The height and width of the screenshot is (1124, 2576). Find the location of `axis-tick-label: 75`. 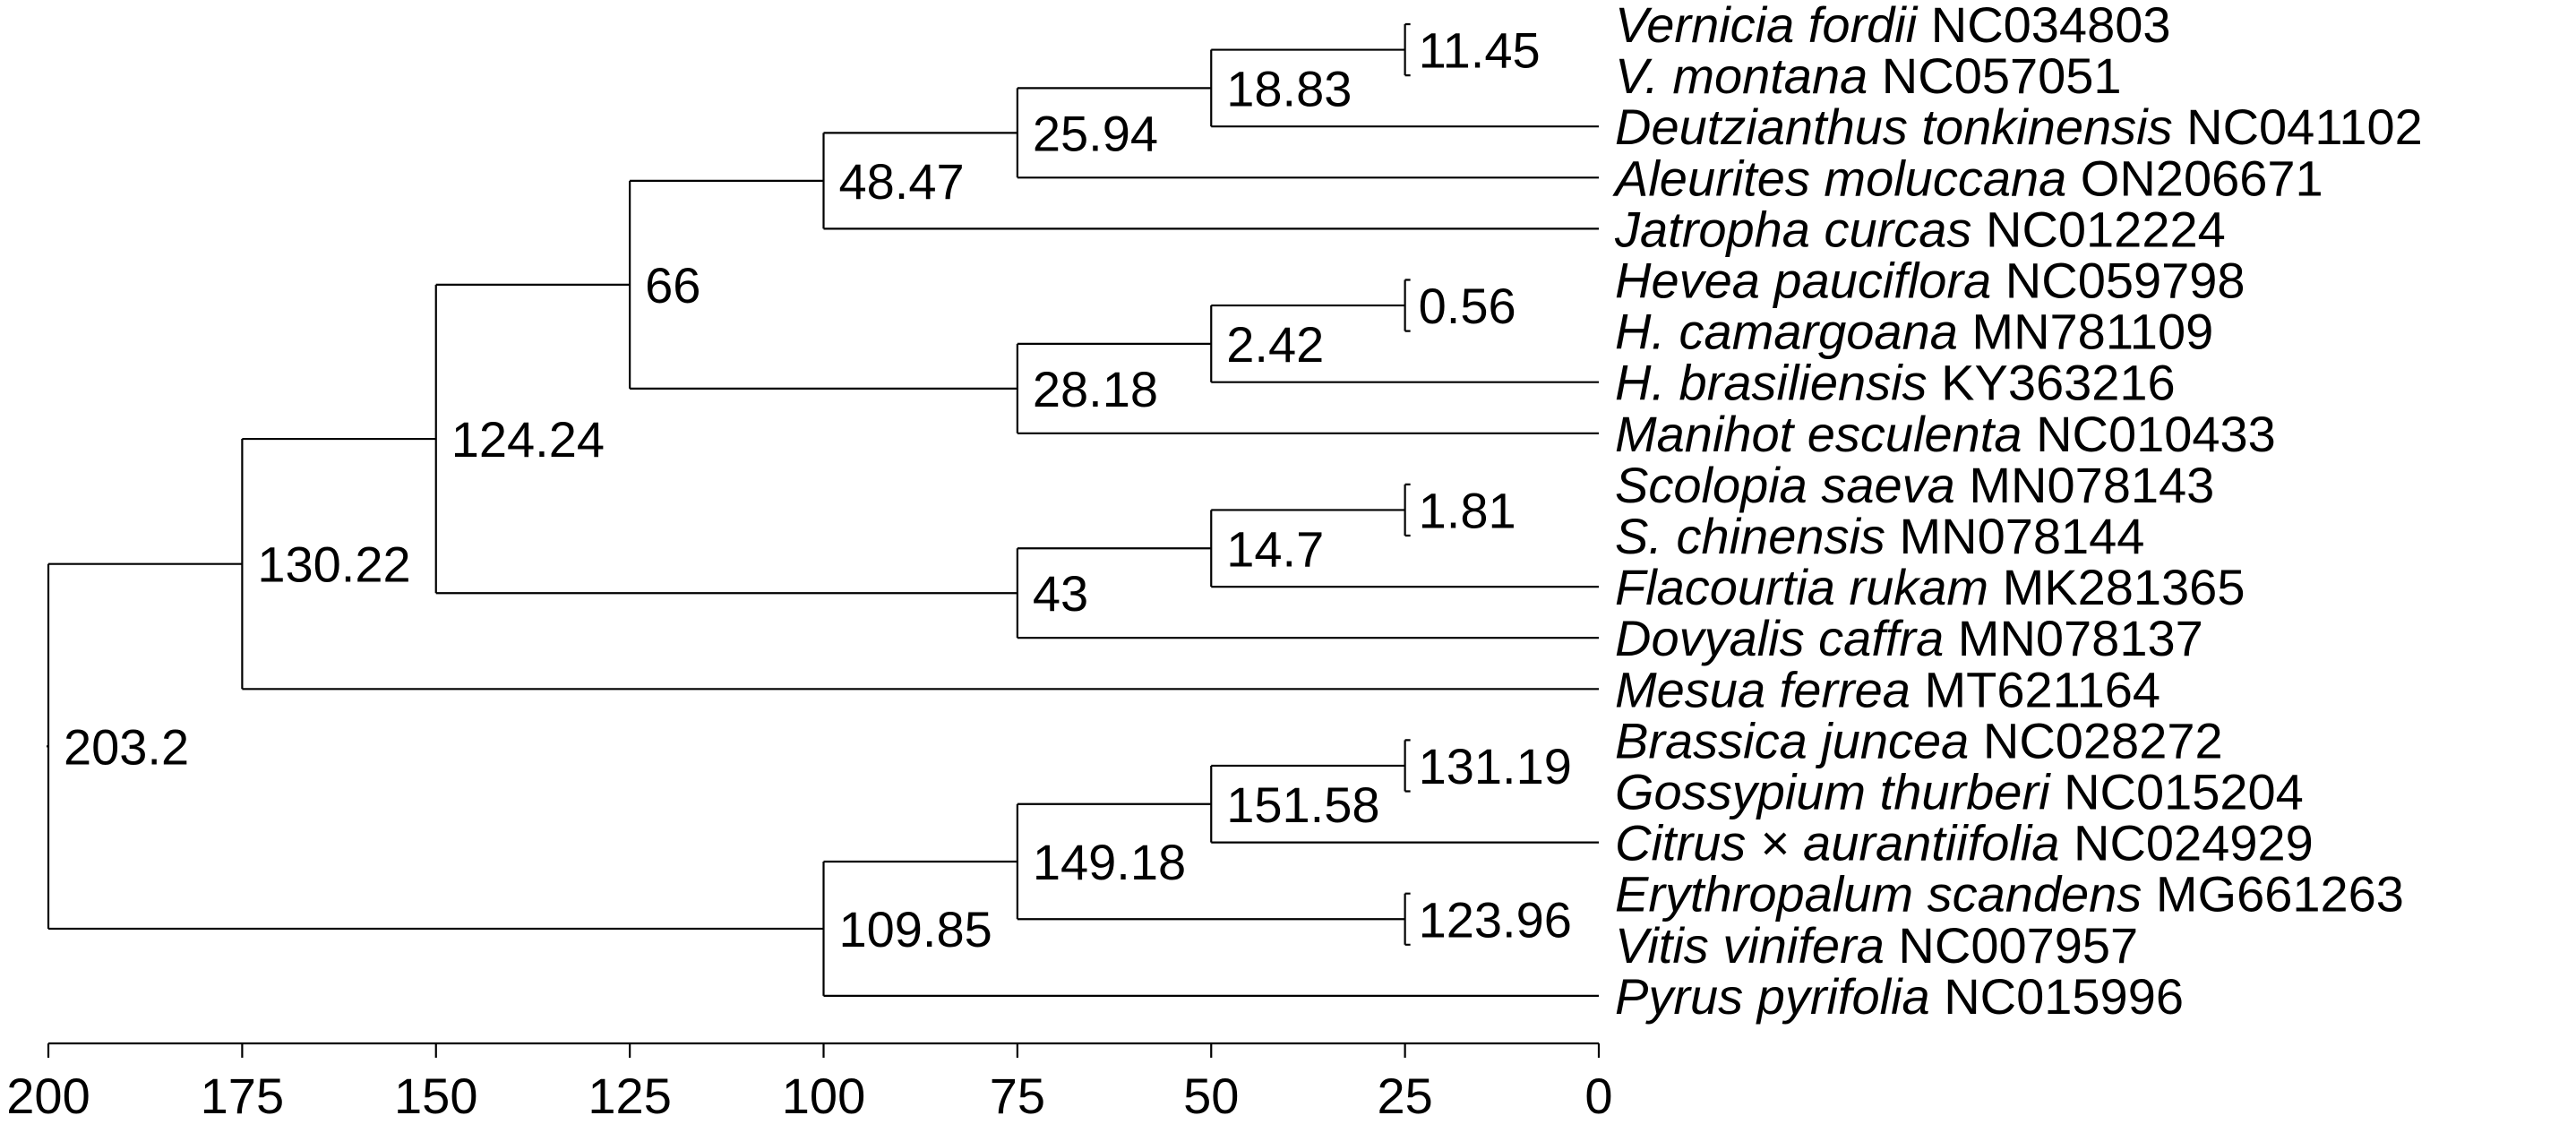

axis-tick-label: 75 is located at coordinates (1017, 1096).